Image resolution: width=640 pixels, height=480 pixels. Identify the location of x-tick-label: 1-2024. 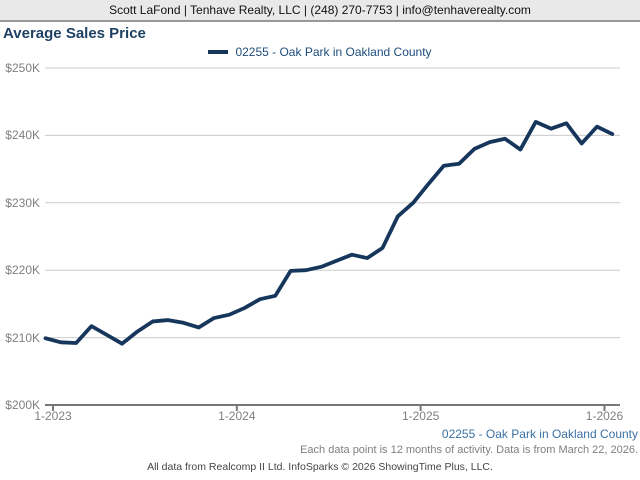
(237, 416).